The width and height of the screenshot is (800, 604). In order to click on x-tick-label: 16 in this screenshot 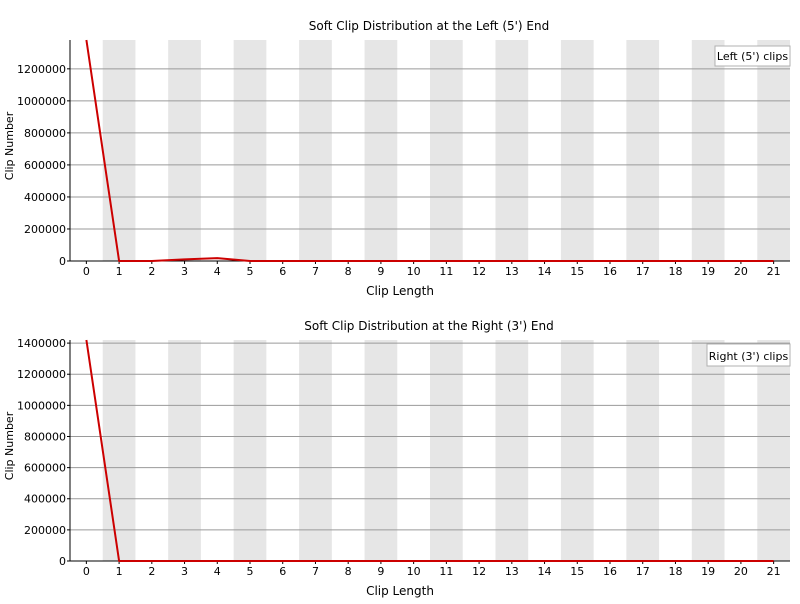, I will do `click(610, 271)`.